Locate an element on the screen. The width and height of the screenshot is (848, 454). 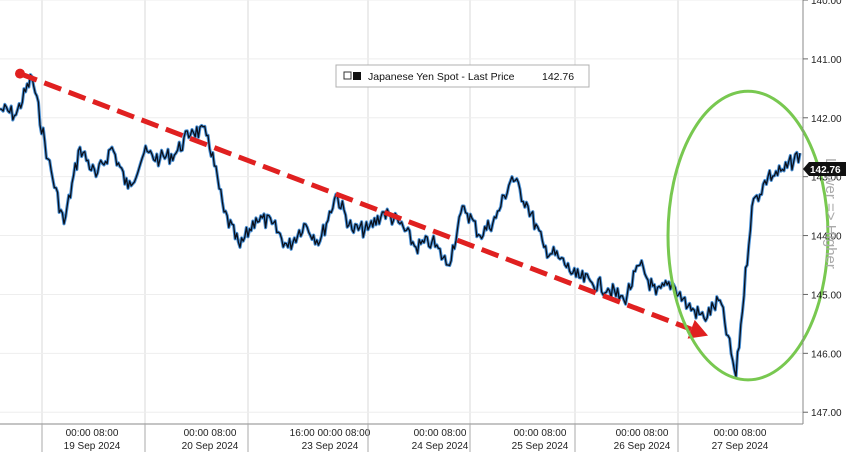
y-tick-label-3: 143.00 is located at coordinates (826, 178).